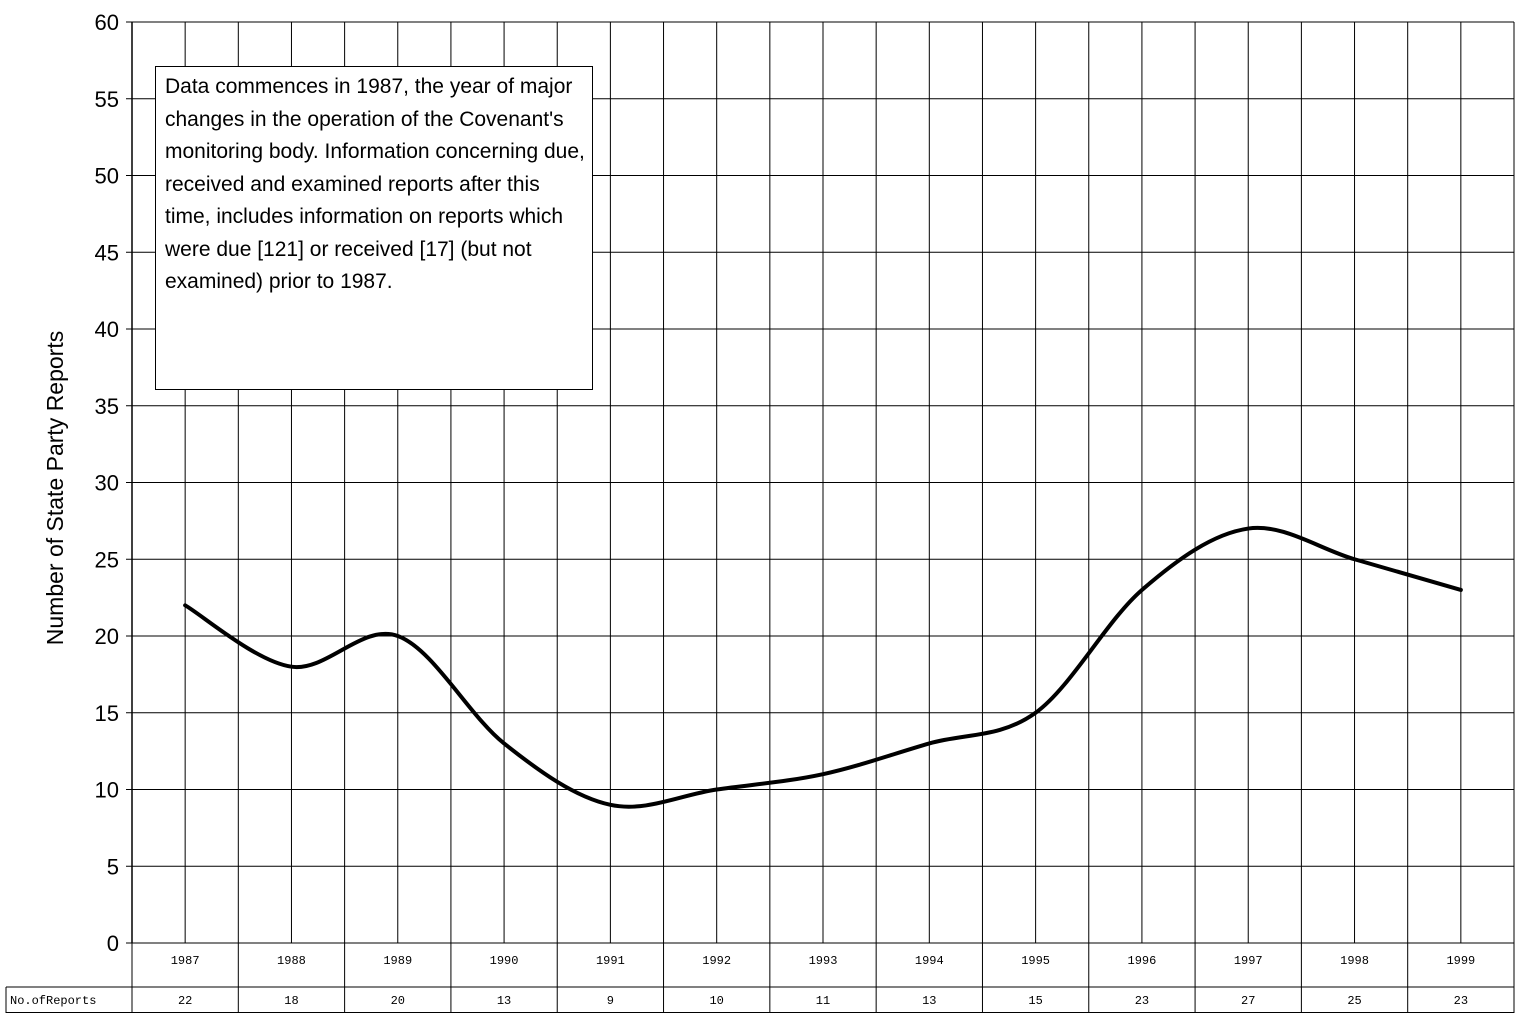  Describe the element at coordinates (1354, 961) in the screenshot. I see `x-tick-label: 1998` at that location.